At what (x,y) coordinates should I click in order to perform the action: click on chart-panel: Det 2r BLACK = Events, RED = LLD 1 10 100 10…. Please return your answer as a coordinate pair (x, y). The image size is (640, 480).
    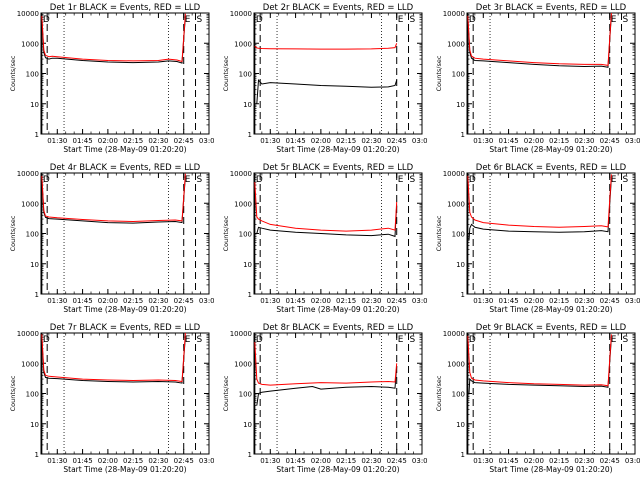
    Looking at the image, I should click on (324, 78).